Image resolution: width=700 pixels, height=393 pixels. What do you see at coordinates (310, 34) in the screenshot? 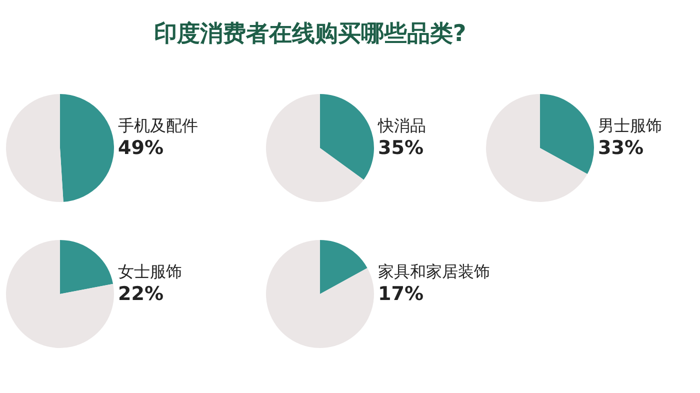
I see `text: 印度消费者在线购买哪些品类?` at bounding box center [310, 34].